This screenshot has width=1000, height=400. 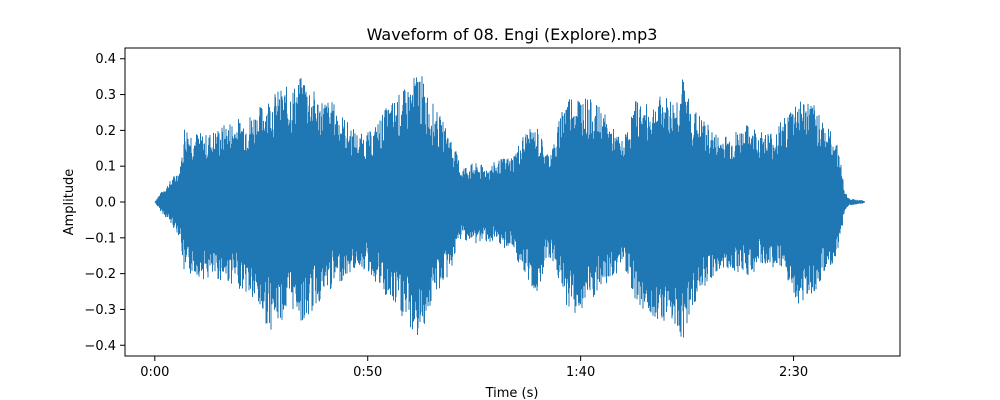 What do you see at coordinates (105, 95) in the screenshot?
I see `y-tick-label: 0.3` at bounding box center [105, 95].